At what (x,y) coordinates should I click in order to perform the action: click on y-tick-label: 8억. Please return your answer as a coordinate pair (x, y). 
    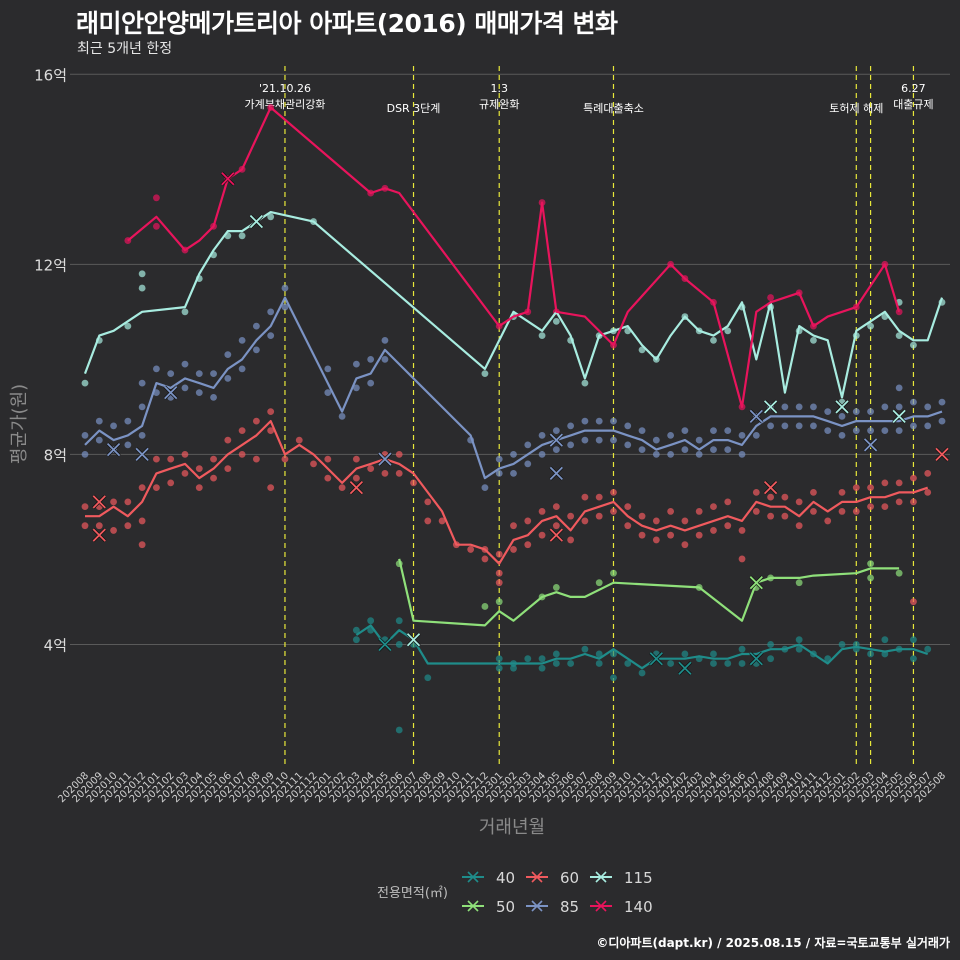
    Looking at the image, I should click on (55, 455).